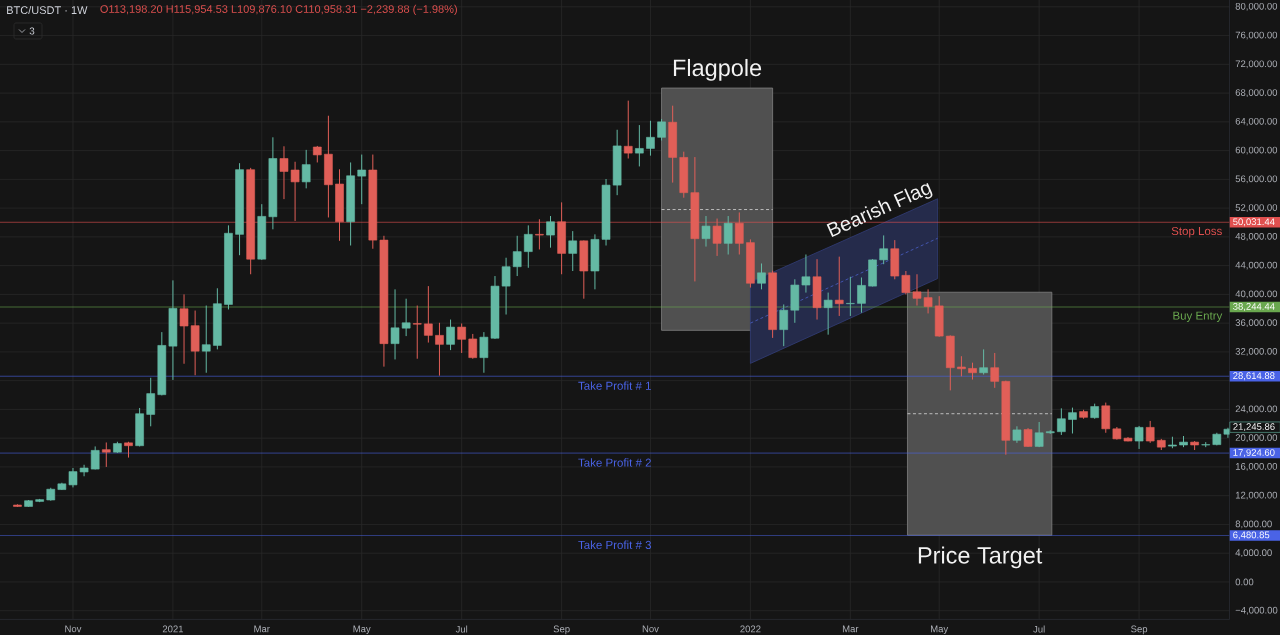 The width and height of the screenshot is (1280, 635). I want to click on text: 38,244.44, so click(1254, 307).